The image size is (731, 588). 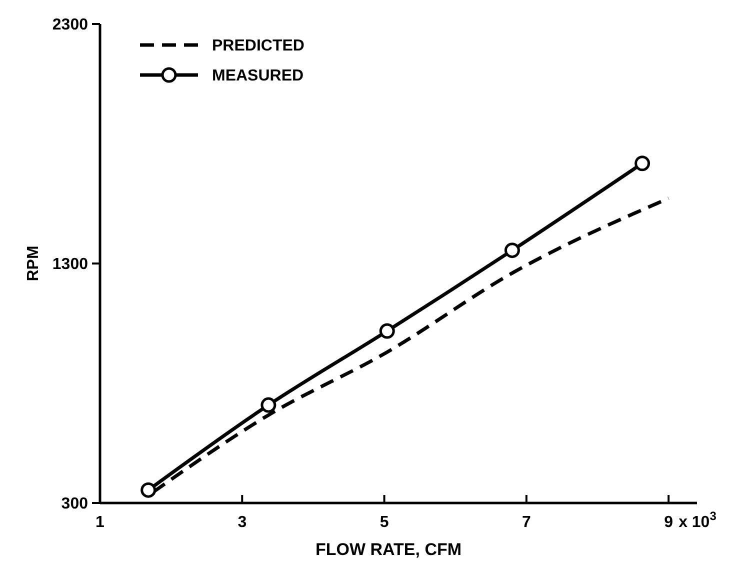 What do you see at coordinates (258, 46) in the screenshot?
I see `legend-label: PREDICTED` at bounding box center [258, 46].